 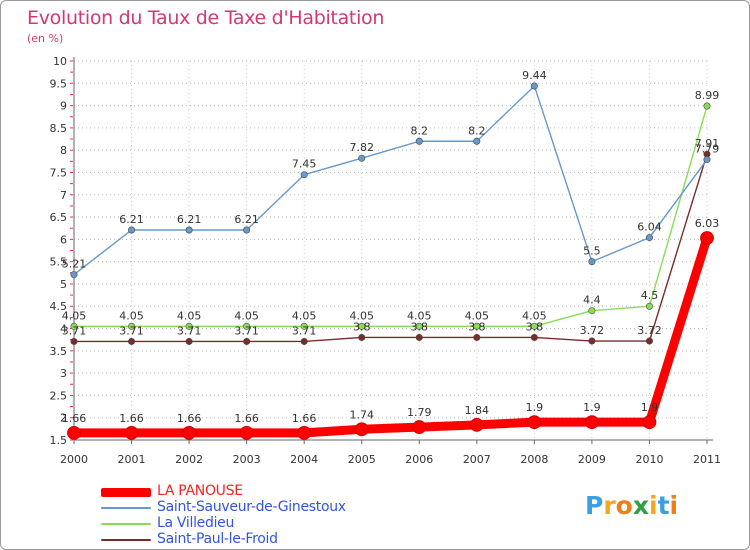 I want to click on y-tick-label: 10, so click(x=60, y=61).